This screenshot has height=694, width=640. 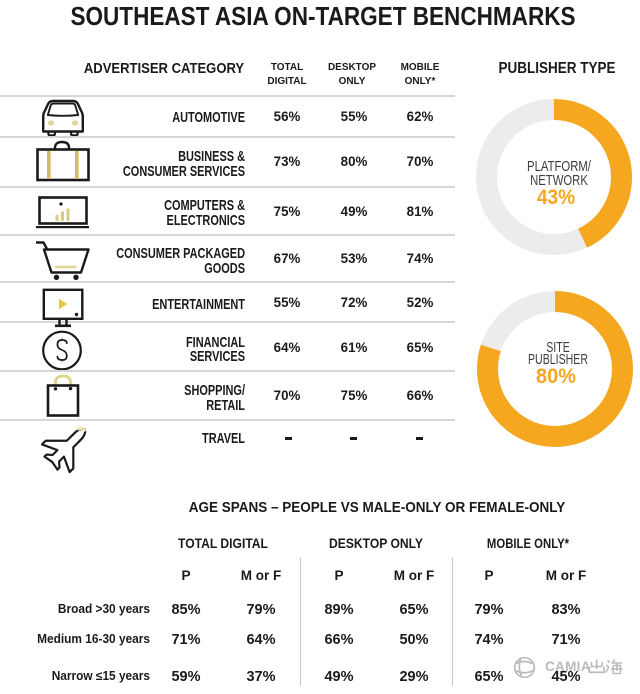 I want to click on svg-text: CAMIA, so click(x=568, y=666).